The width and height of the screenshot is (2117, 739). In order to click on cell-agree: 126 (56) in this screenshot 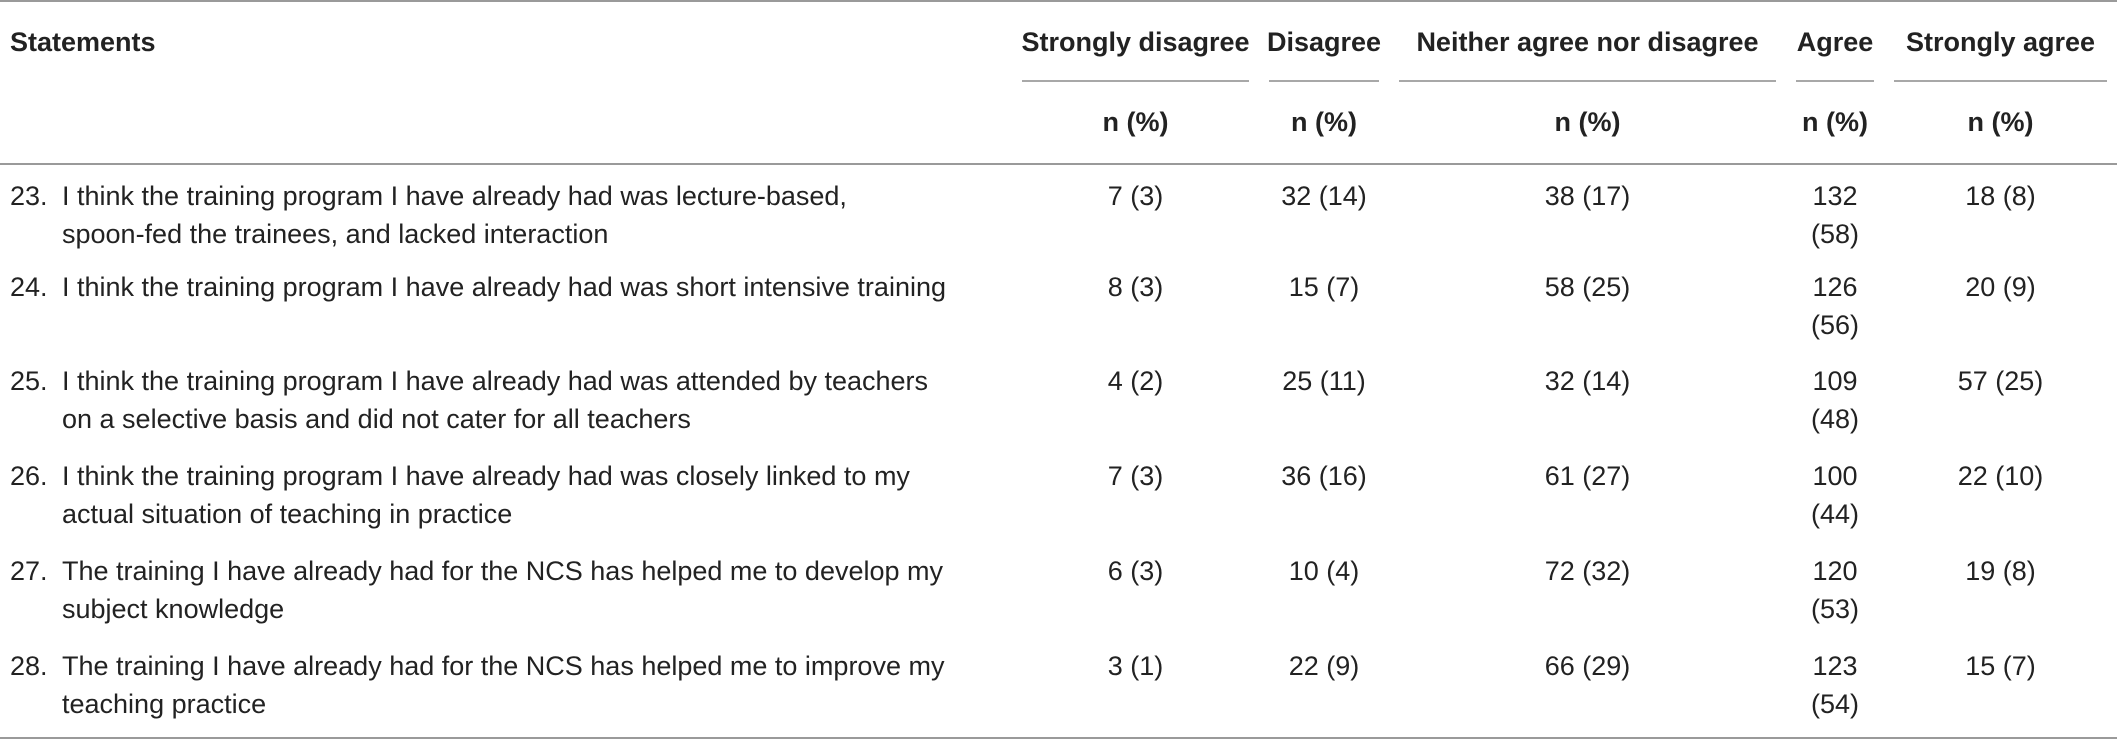, I will do `click(1835, 306)`.